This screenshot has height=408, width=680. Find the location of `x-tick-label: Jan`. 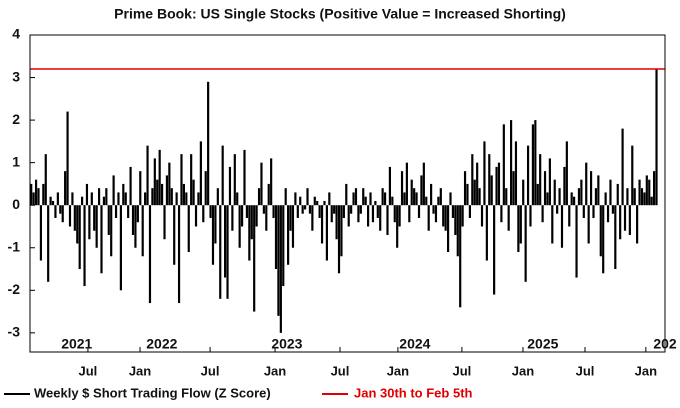

x-tick-label: Jan is located at coordinates (140, 370).